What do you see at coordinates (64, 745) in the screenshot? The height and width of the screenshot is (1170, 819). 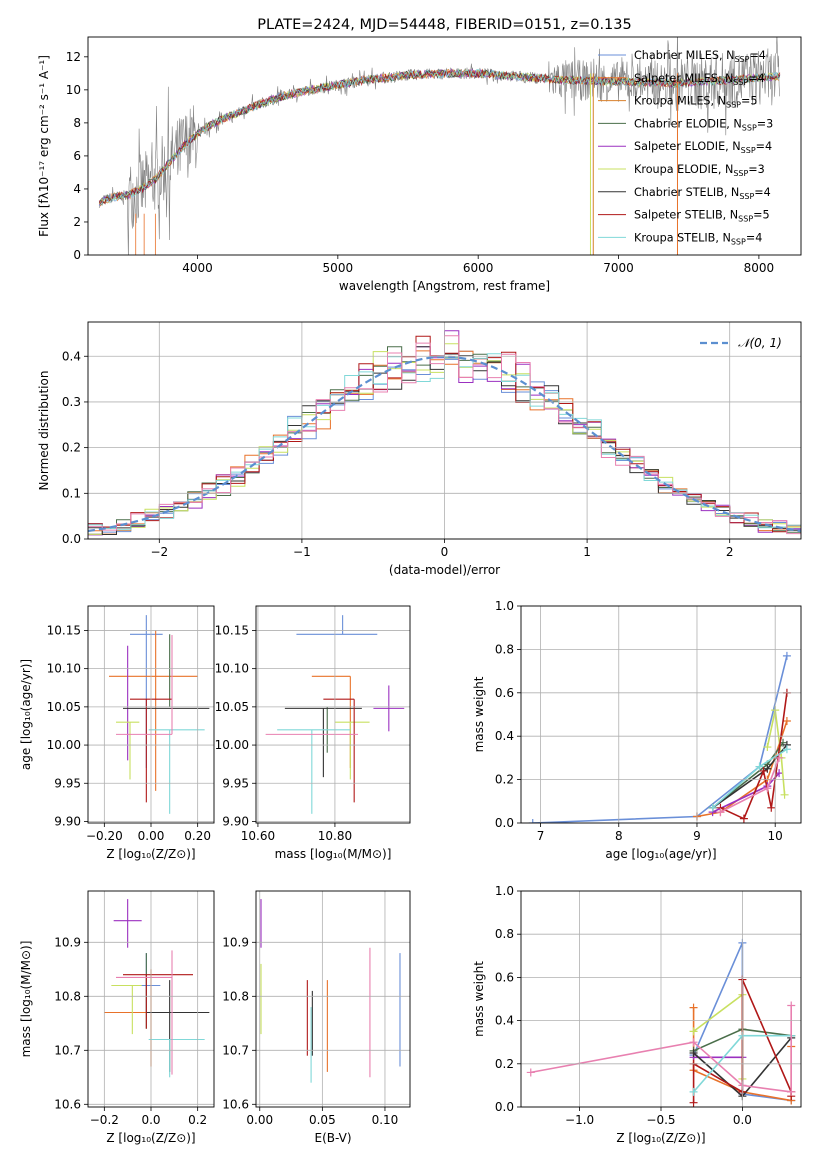 I see `y-tick-label: 10.00` at bounding box center [64, 745].